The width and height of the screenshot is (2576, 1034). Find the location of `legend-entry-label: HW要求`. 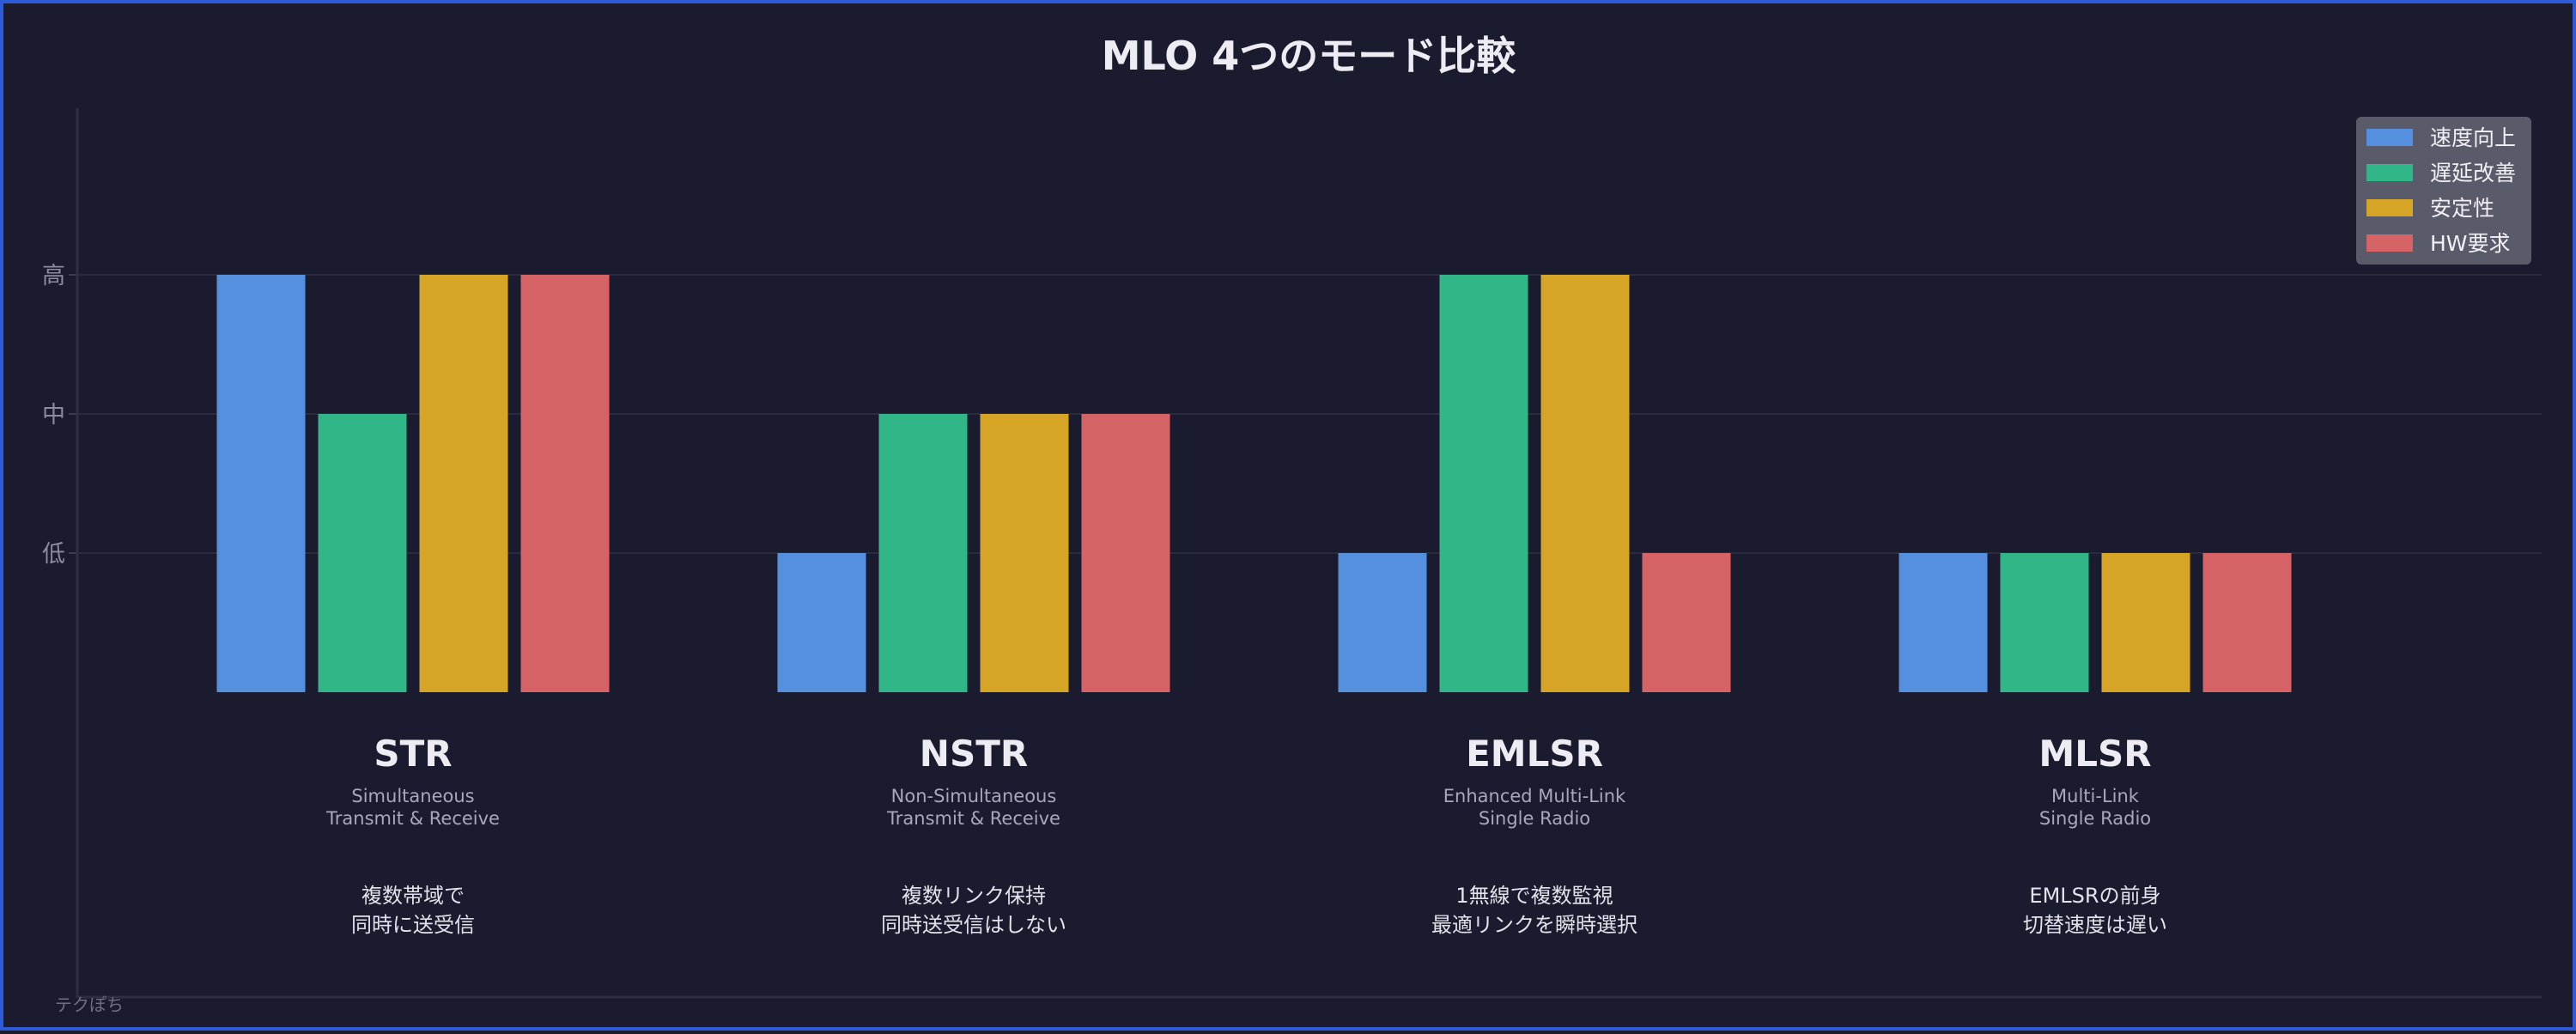

legend-entry-label: HW要求 is located at coordinates (2470, 243).